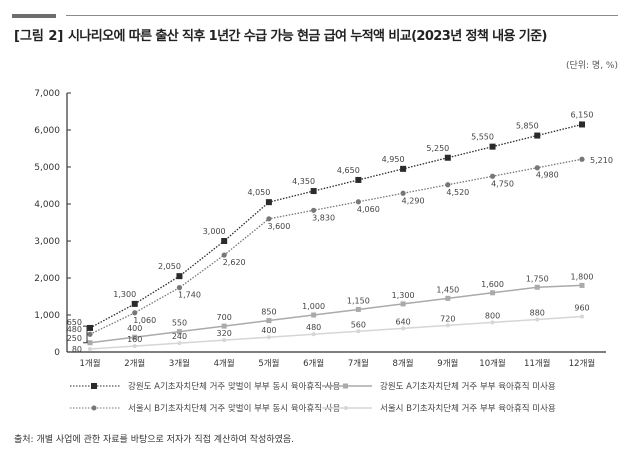  I want to click on data-label: 240, so click(179, 336).